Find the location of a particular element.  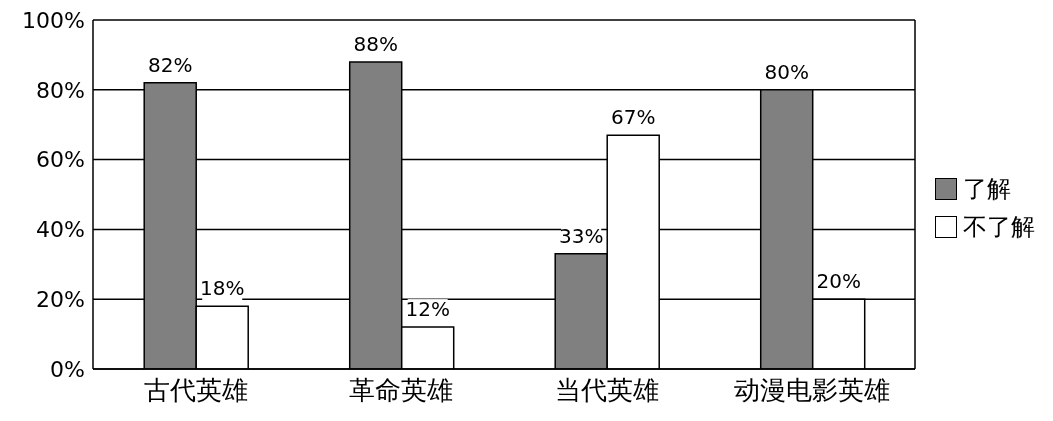

x-tick-label: 革命英雄 is located at coordinates (401, 390).